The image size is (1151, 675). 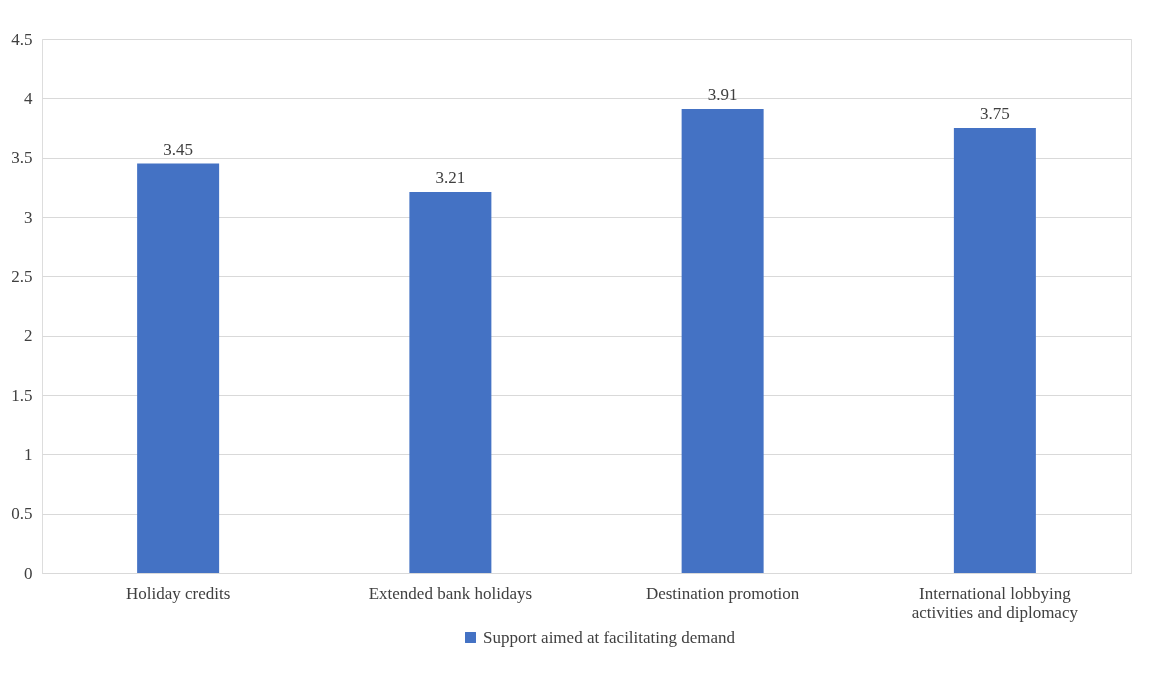 I want to click on x-tick-label: Extended bank holidays, so click(x=450, y=593).